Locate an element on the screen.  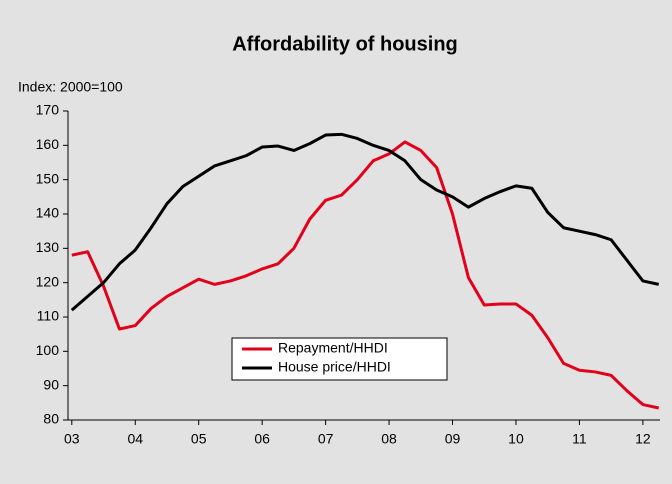
y-axis-label: Index: 2000=100 is located at coordinates (70, 87).